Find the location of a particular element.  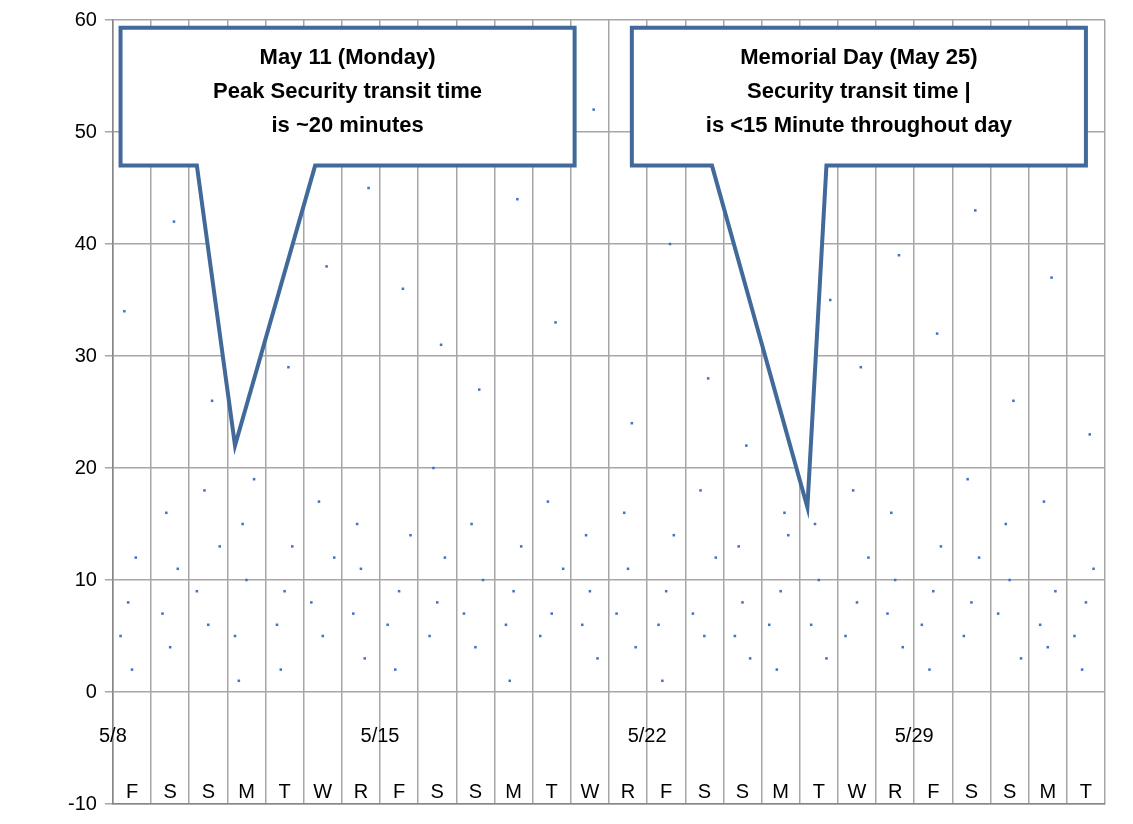

y-tick-label: 10 is located at coordinates (85, 578).